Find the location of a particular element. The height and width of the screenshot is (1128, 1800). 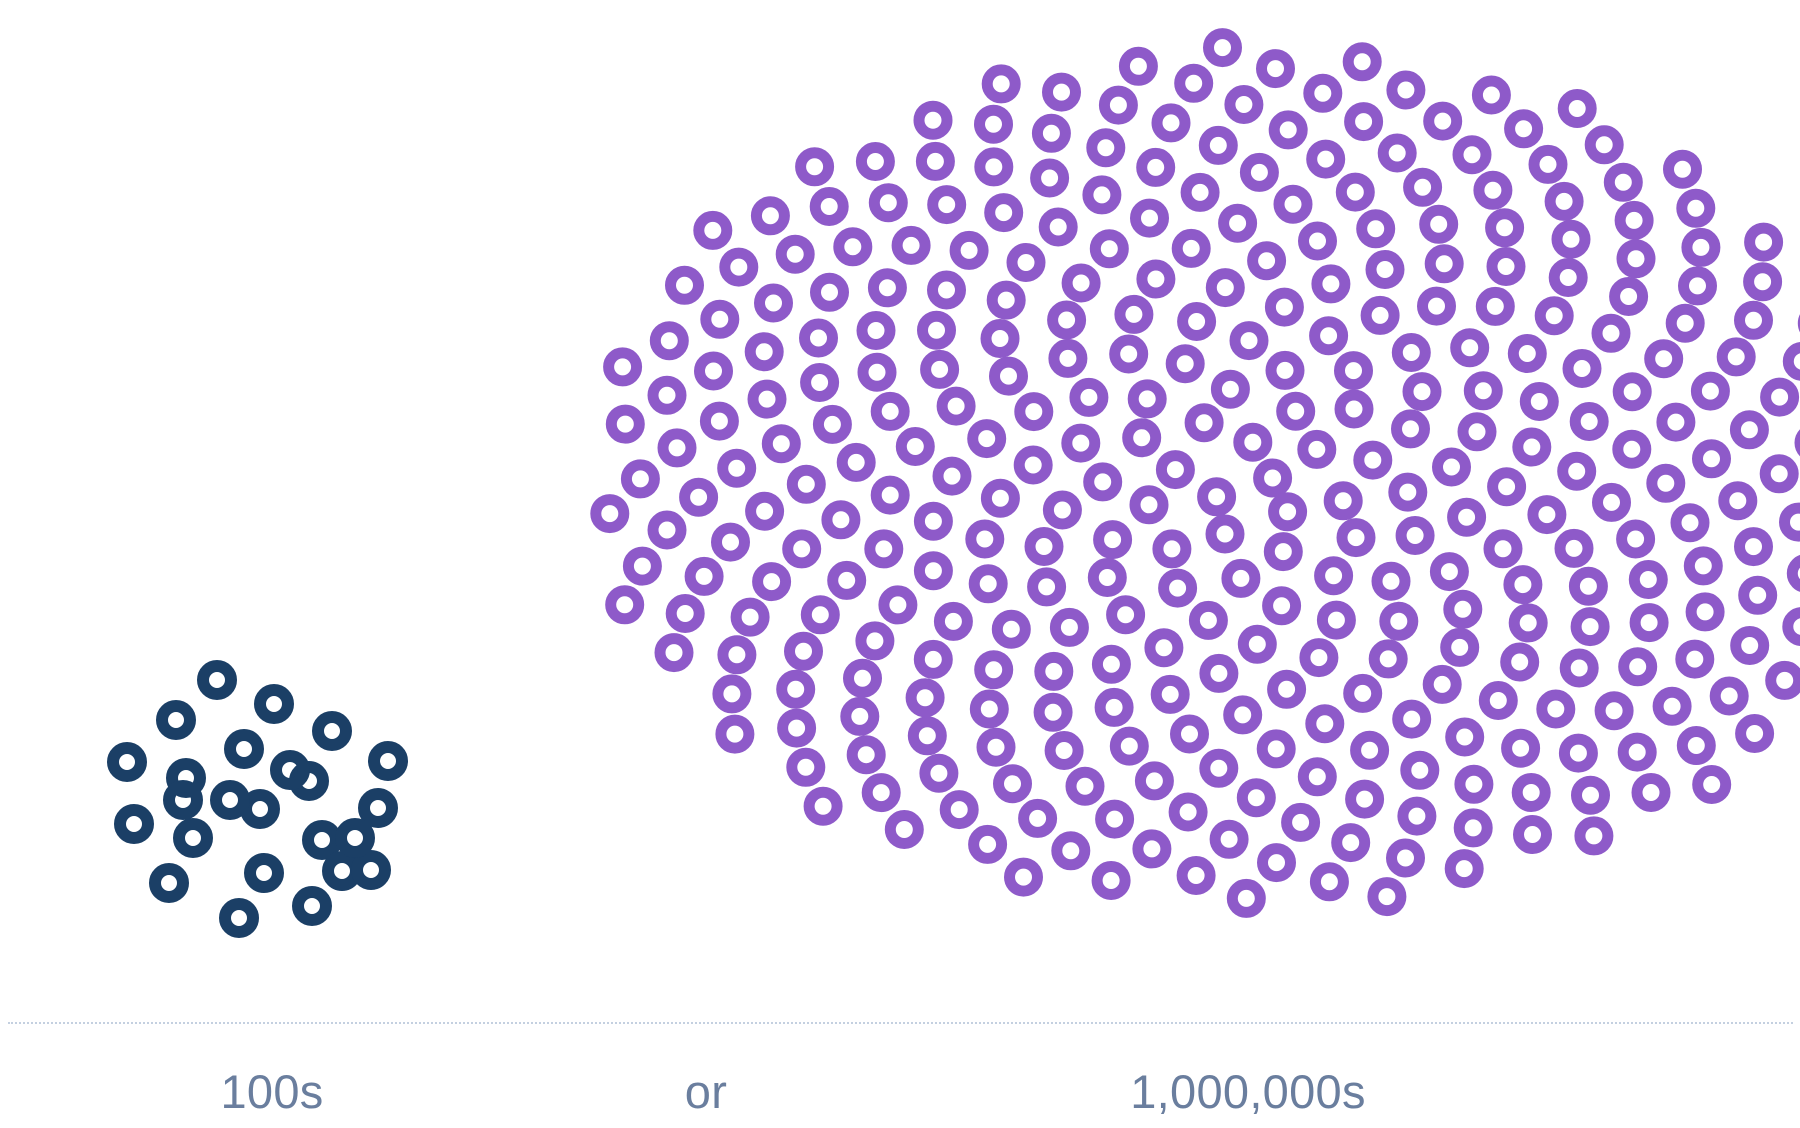

small-ring-cluster is located at coordinates (257, 799).